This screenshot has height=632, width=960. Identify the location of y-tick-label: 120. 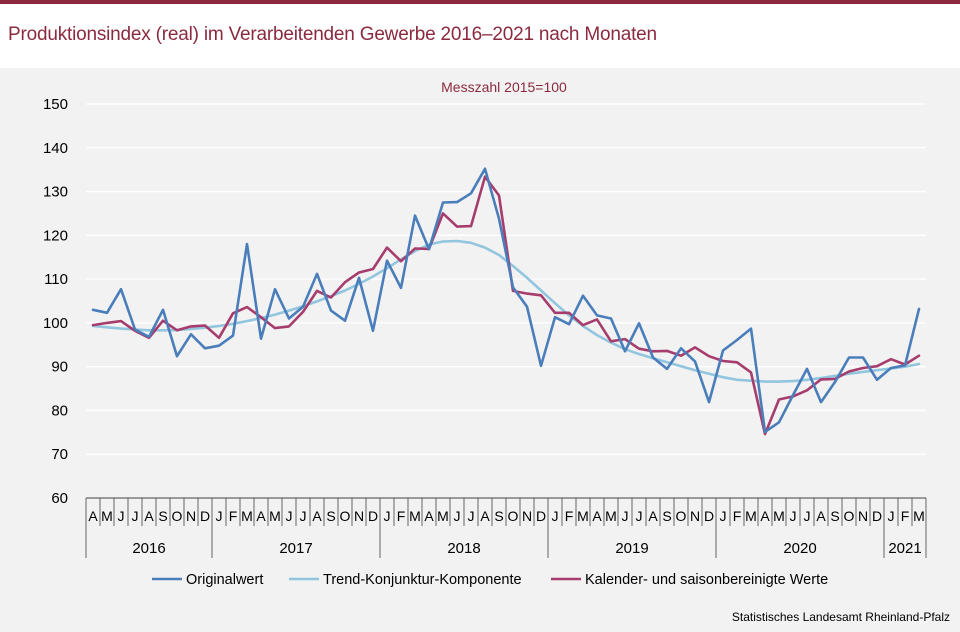
(55, 235).